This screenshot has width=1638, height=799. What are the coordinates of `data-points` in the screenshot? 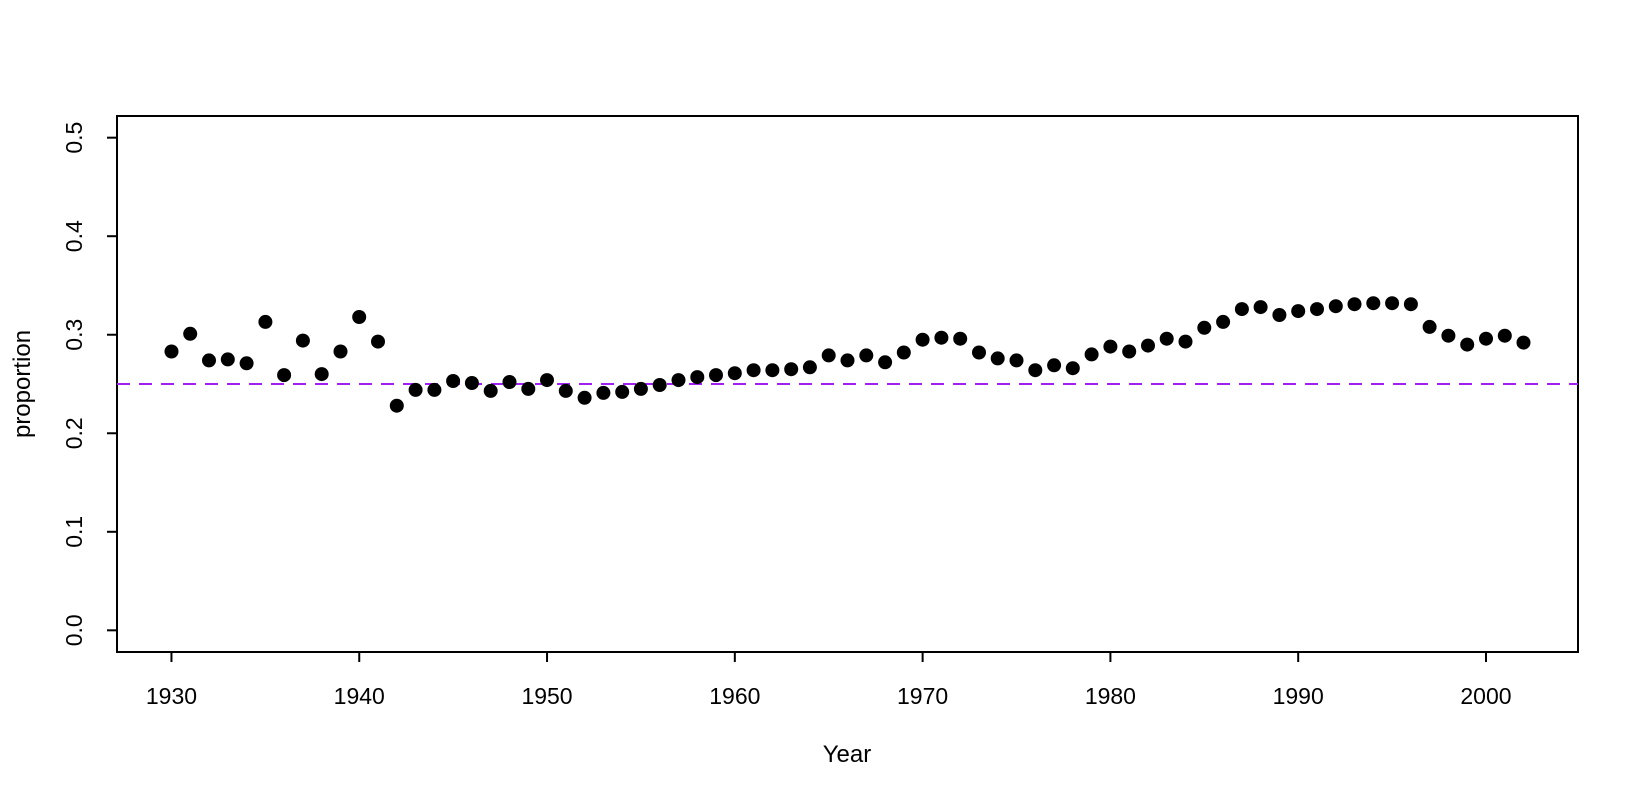 It's located at (847, 354).